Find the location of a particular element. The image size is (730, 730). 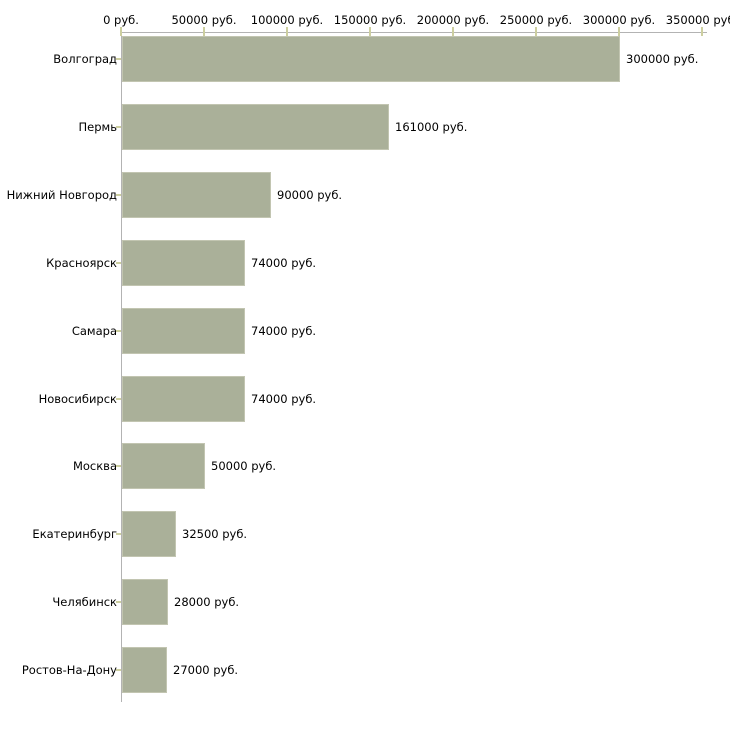

x-axis-tick-label: 200000 руб. is located at coordinates (453, 20).